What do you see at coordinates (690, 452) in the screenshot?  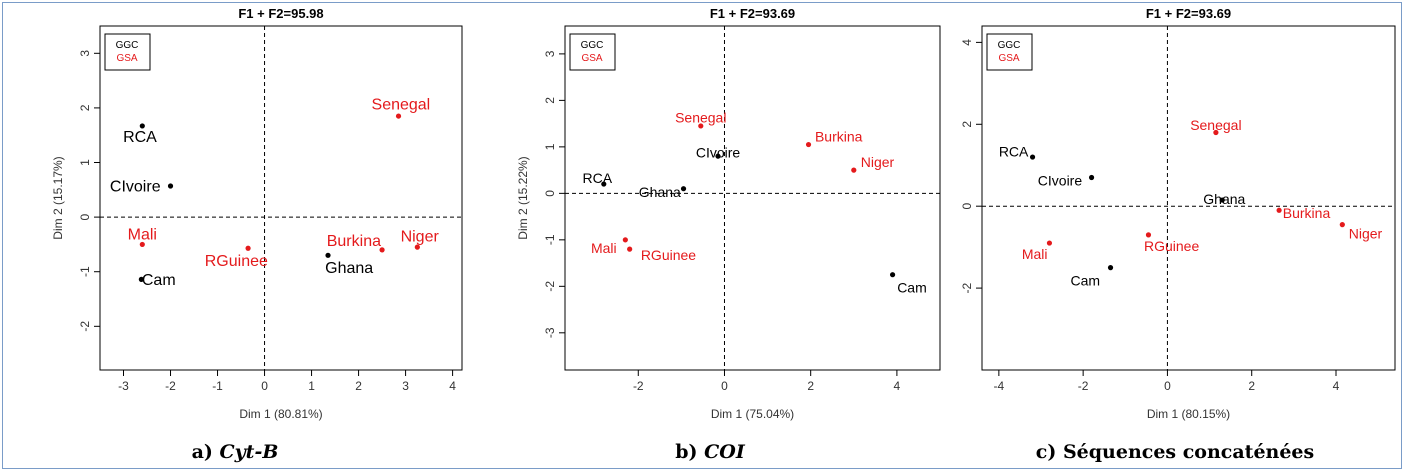 I see `caption-b-prefix: b)` at bounding box center [690, 452].